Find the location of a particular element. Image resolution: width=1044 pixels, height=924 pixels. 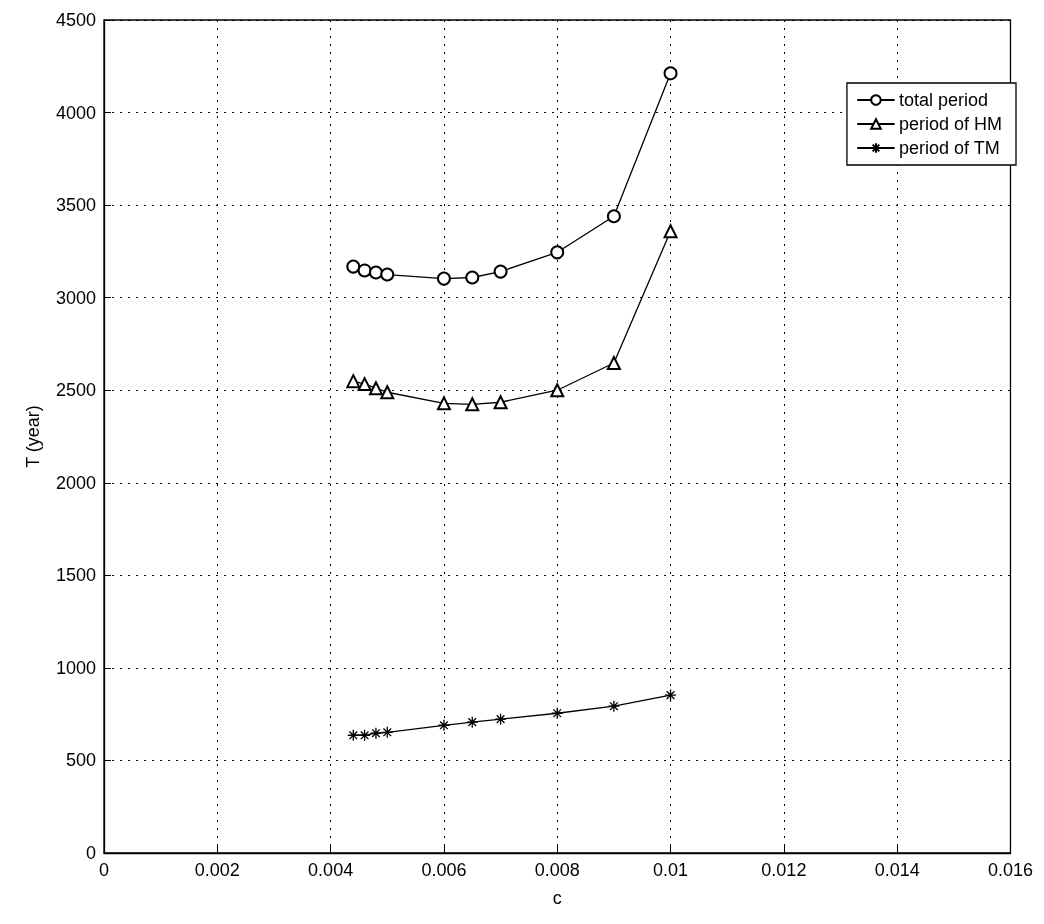

x-tick-label: 0.01 is located at coordinates (671, 870).